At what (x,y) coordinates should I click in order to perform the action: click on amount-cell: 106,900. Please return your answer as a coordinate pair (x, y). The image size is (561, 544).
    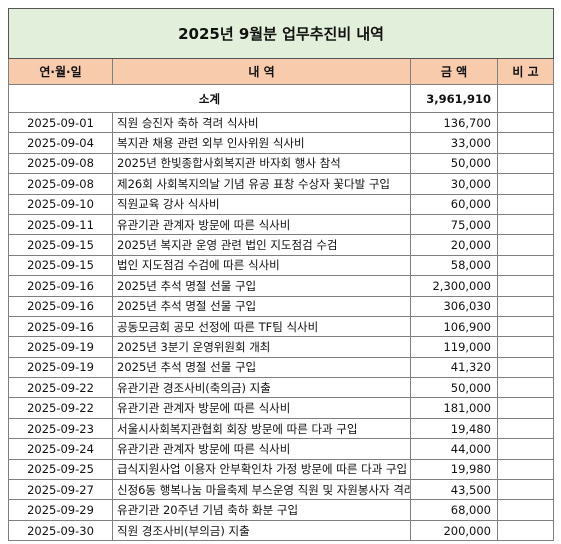
    Looking at the image, I should click on (454, 326).